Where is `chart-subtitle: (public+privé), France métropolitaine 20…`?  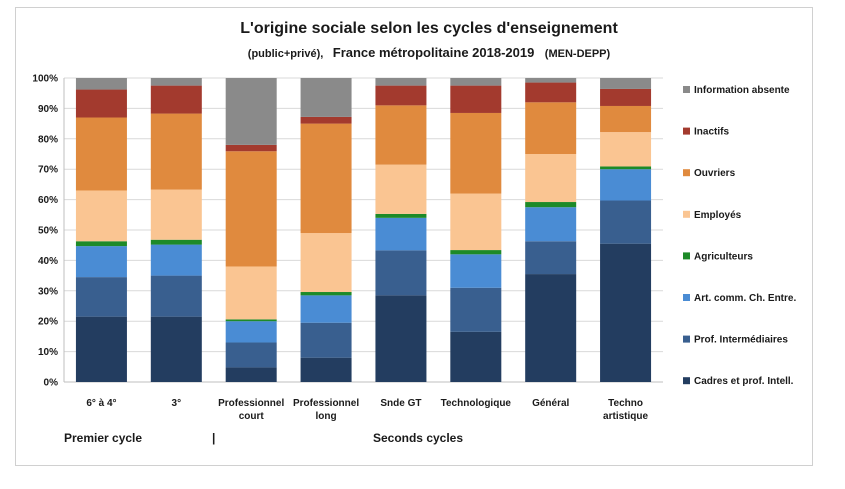
chart-subtitle: (public+privé), France métropolitaine 20… is located at coordinates (429, 52).